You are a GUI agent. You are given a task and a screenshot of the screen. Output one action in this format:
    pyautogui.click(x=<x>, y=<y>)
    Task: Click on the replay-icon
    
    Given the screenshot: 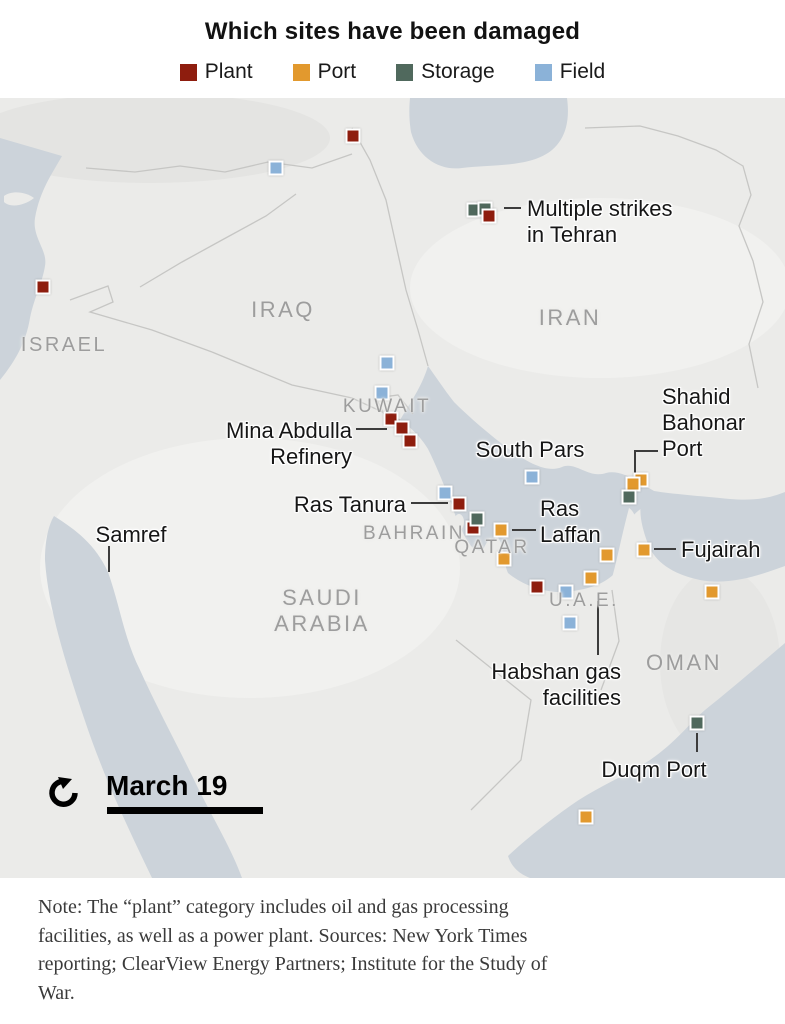 What is the action you would take?
    pyautogui.click(x=64, y=792)
    